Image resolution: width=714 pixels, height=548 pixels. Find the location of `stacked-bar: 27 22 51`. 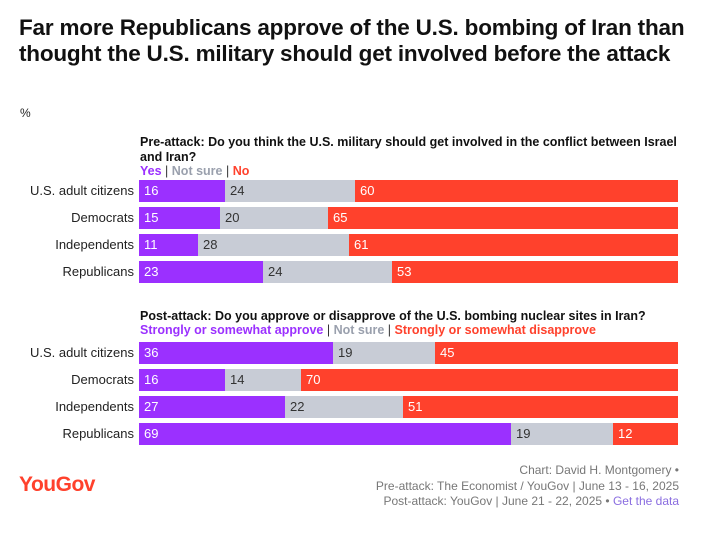

stacked-bar: 27 22 51 is located at coordinates (408, 407).